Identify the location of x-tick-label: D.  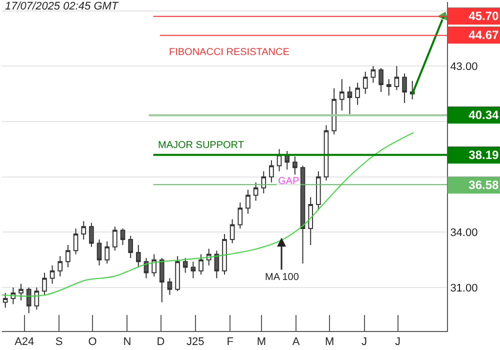
(160, 342).